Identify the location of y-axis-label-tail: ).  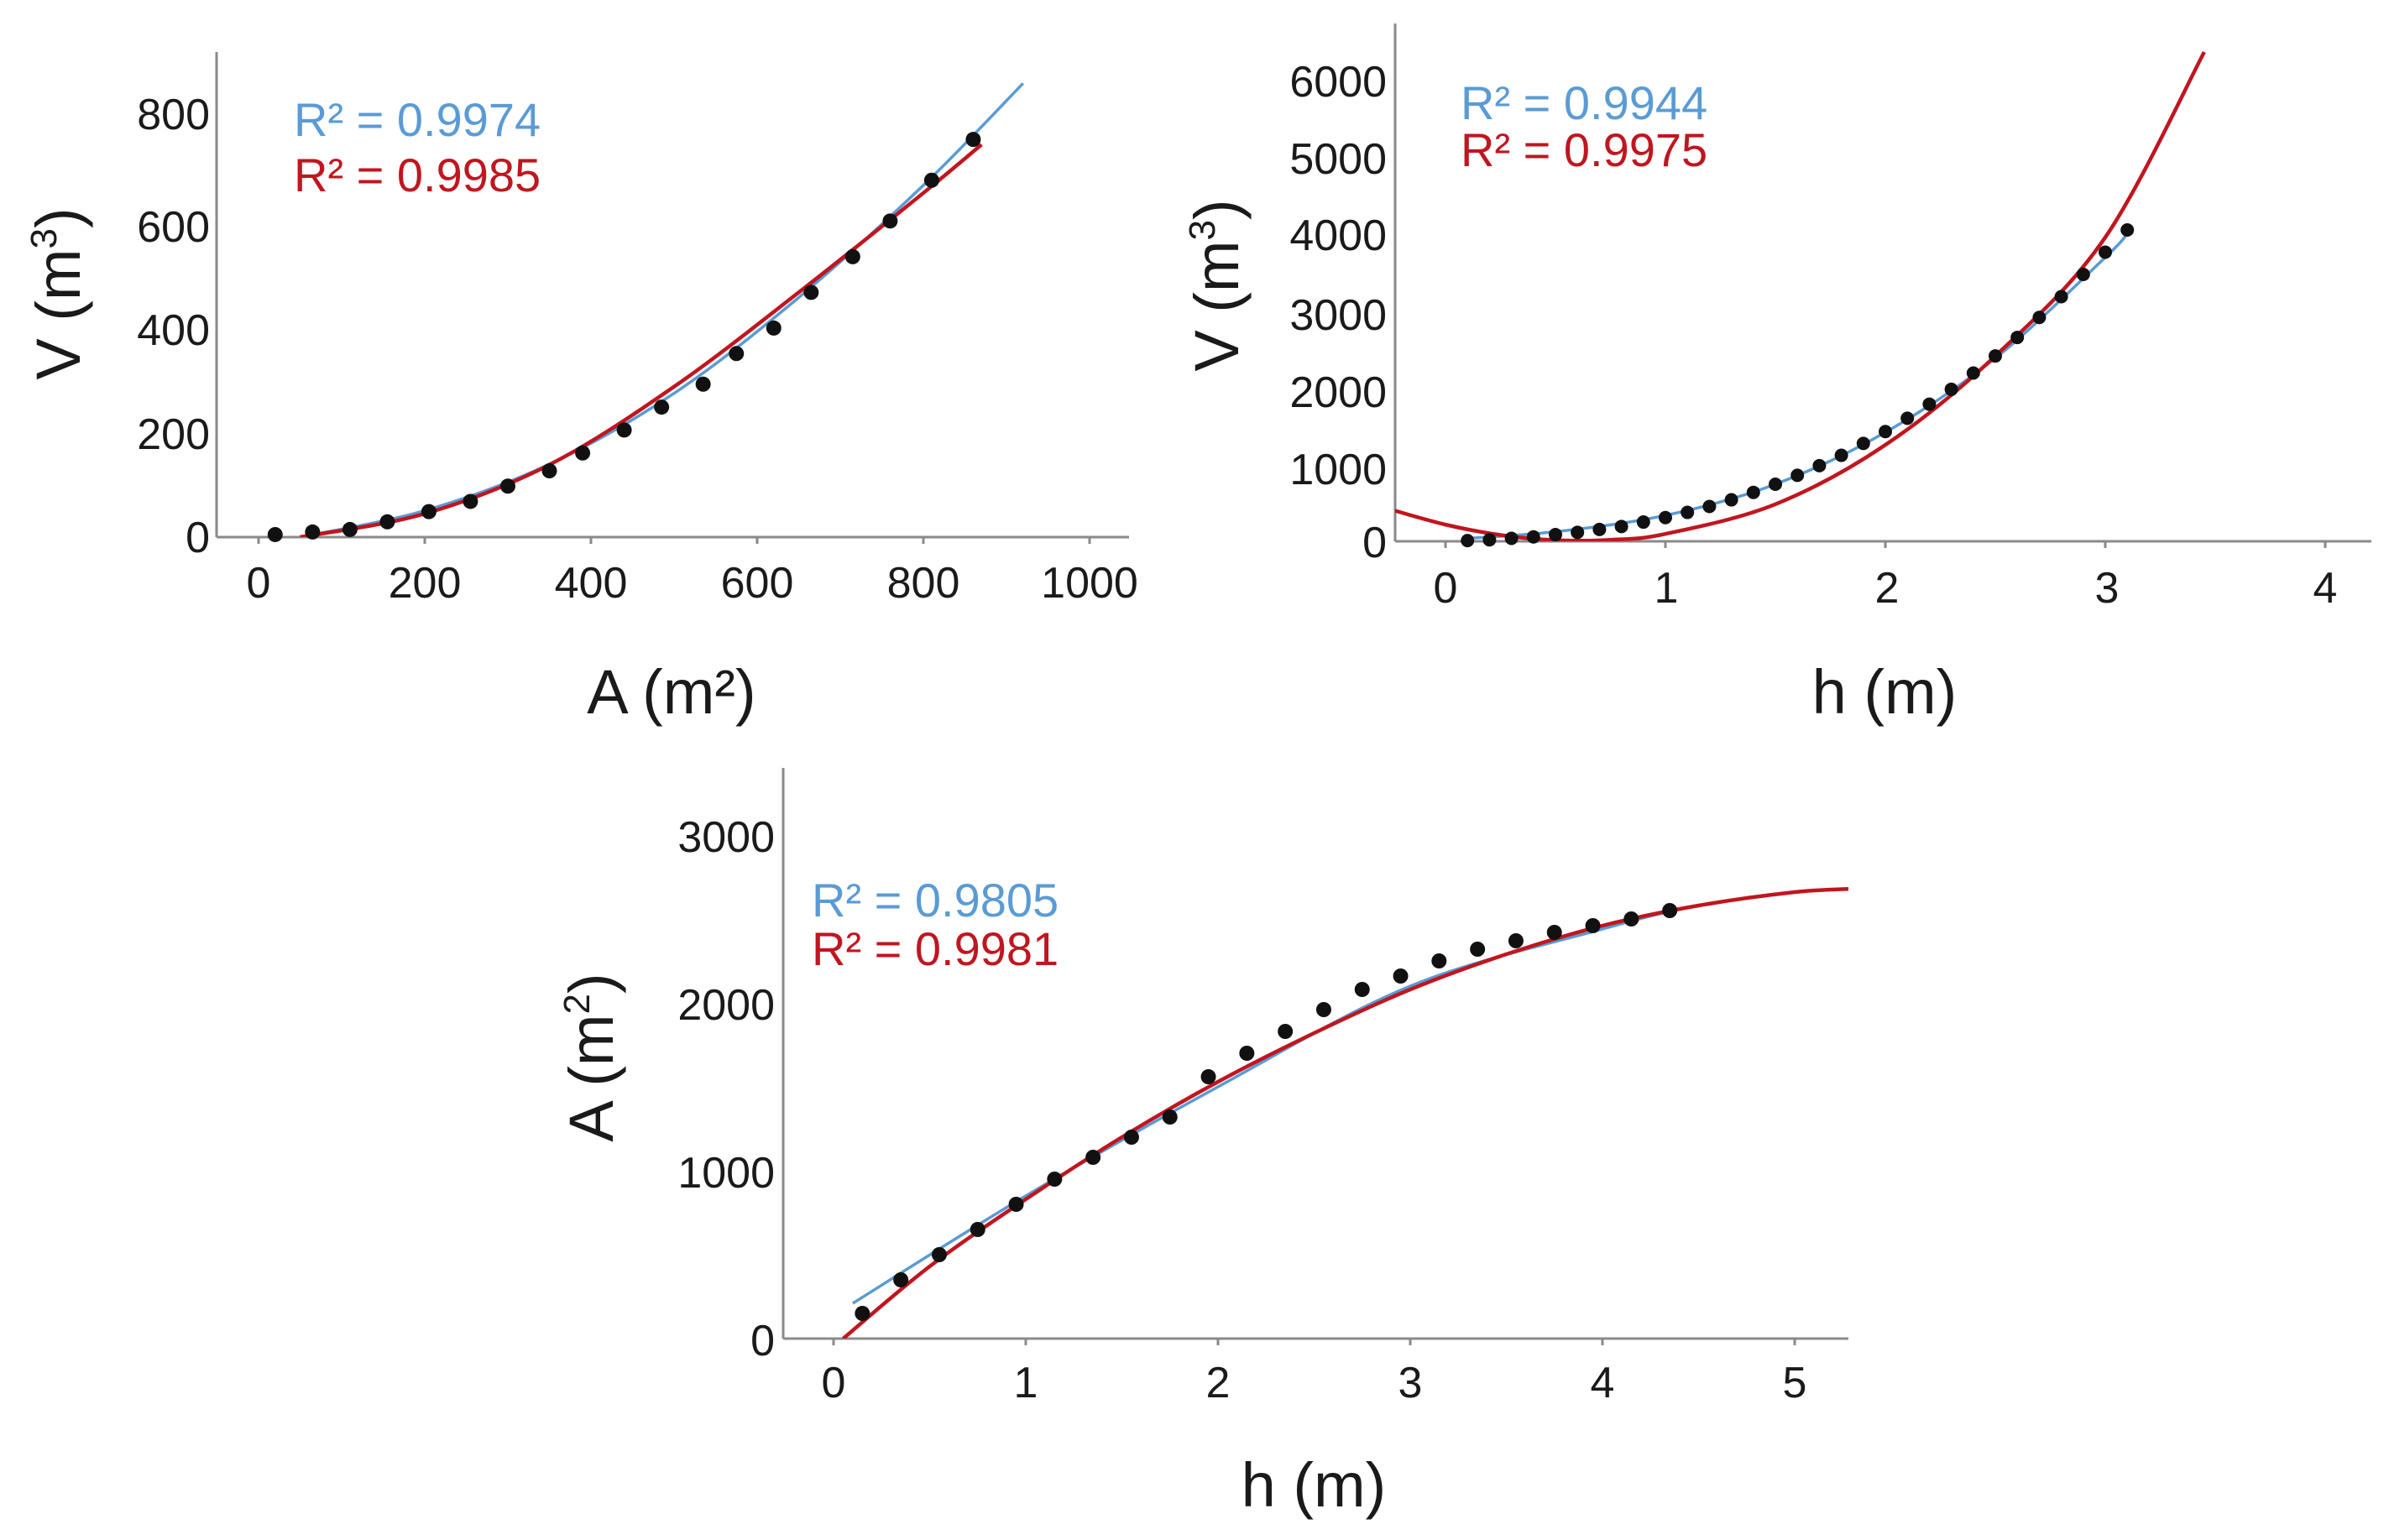
(58, 217).